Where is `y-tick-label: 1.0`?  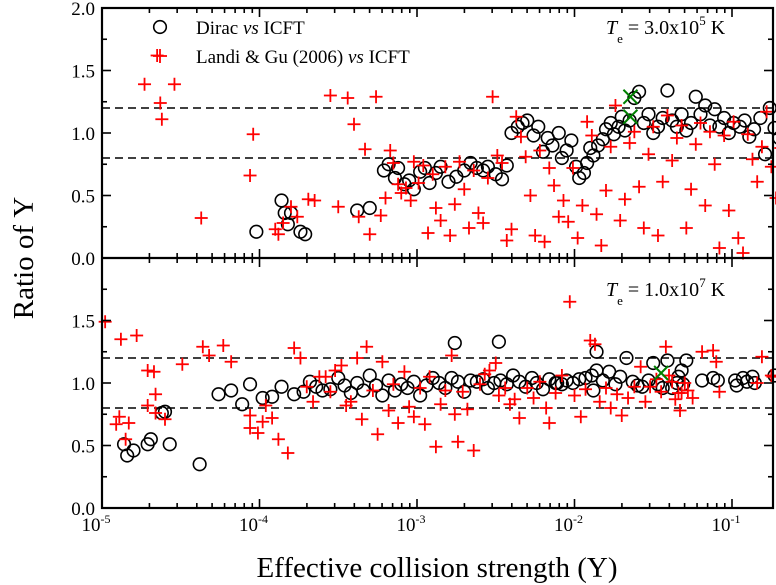 y-tick-label: 1.0 is located at coordinates (83, 384).